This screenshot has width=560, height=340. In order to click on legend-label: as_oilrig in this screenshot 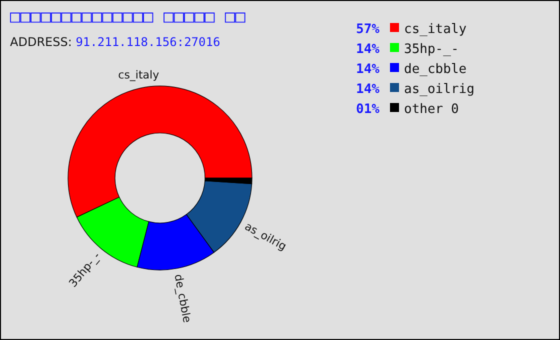, I will do `click(439, 89)`.